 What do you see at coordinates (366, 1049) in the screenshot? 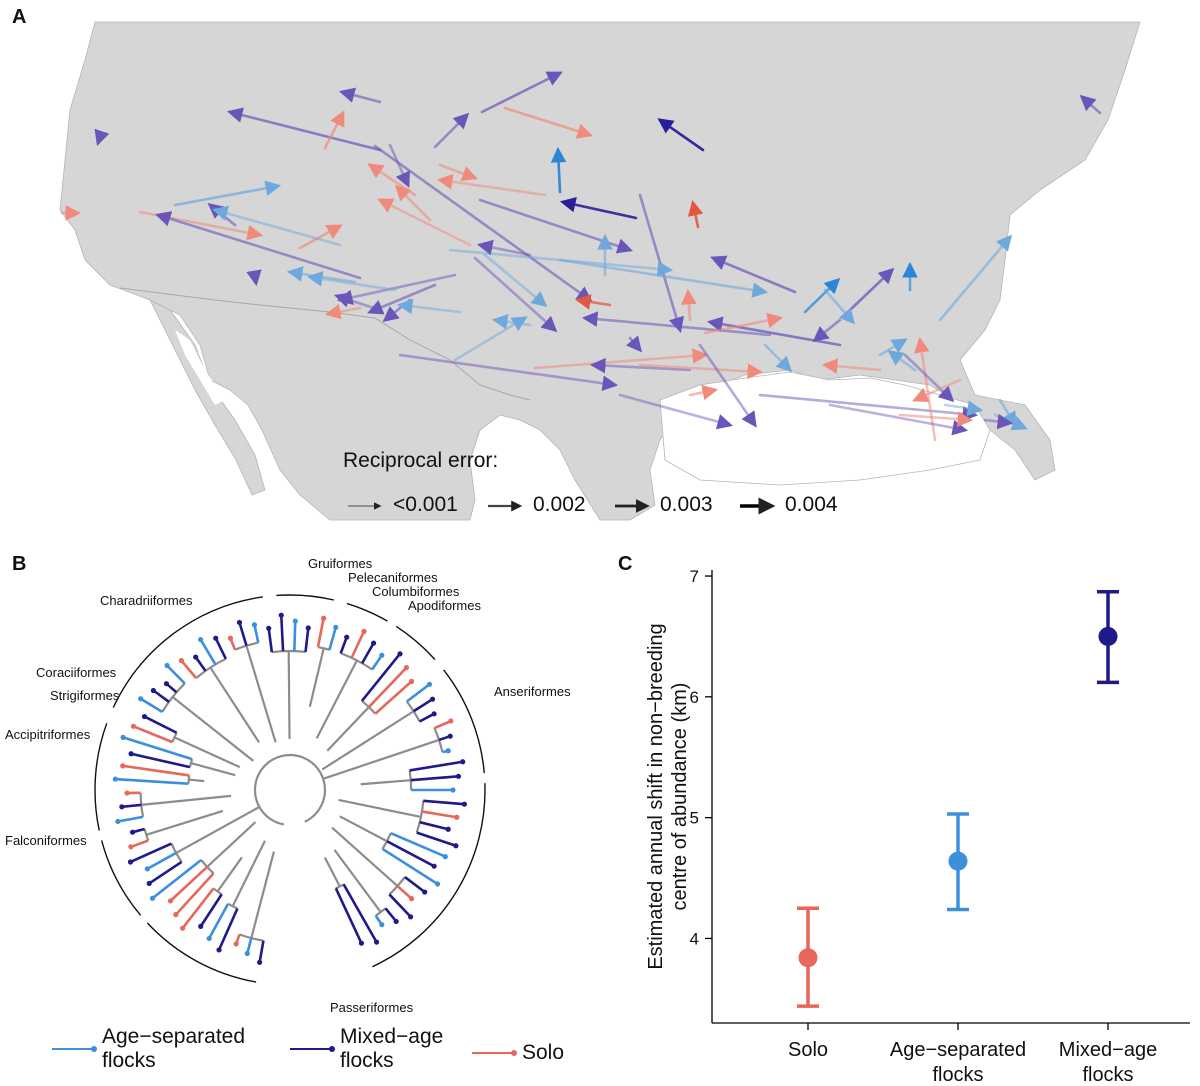
I see `legend-mixed-age: Mixed−age flocks` at bounding box center [366, 1049].